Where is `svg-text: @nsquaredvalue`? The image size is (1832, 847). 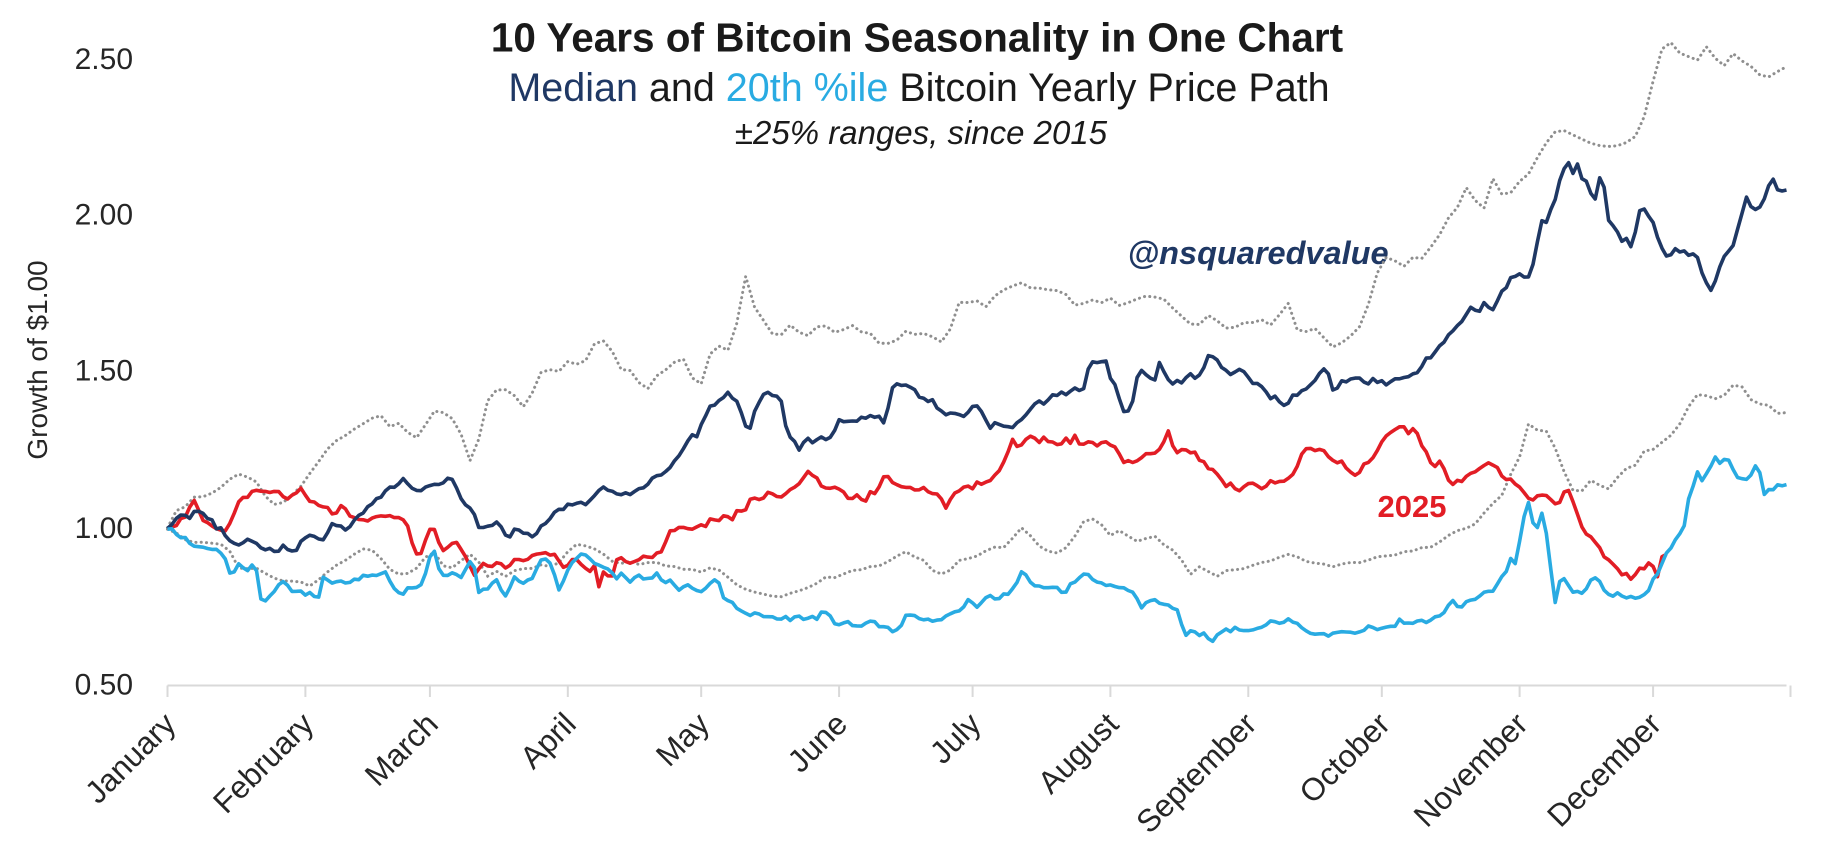 svg-text: @nsquaredvalue is located at coordinates (1257, 253).